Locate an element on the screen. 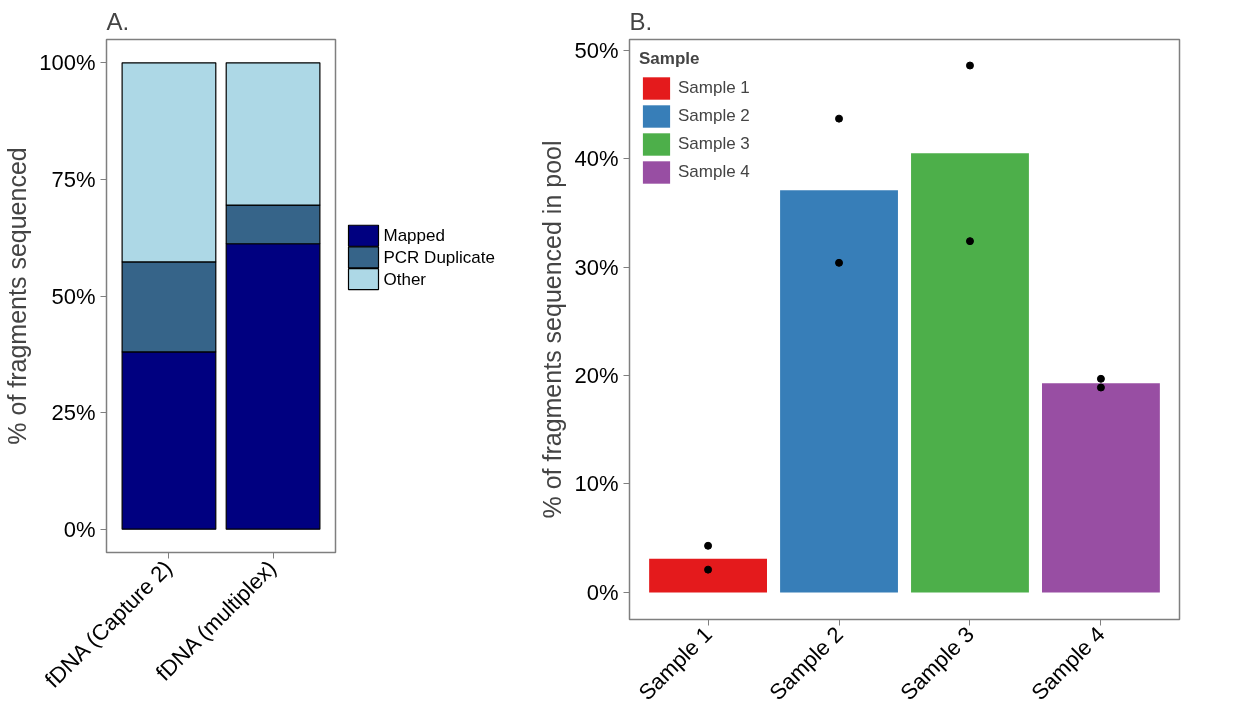 This screenshot has height=724, width=1238. legend-label: Other is located at coordinates (405, 279).